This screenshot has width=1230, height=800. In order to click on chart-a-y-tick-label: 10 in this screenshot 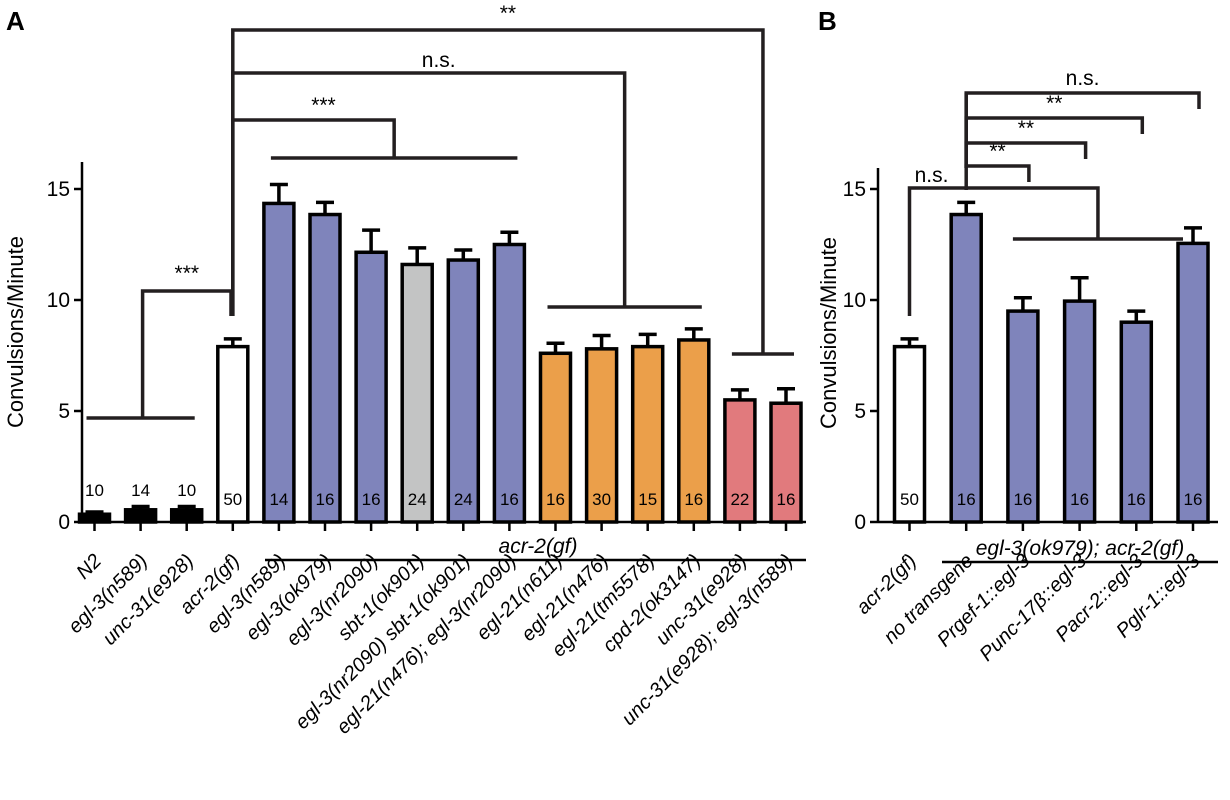, I will do `click(58, 300)`.